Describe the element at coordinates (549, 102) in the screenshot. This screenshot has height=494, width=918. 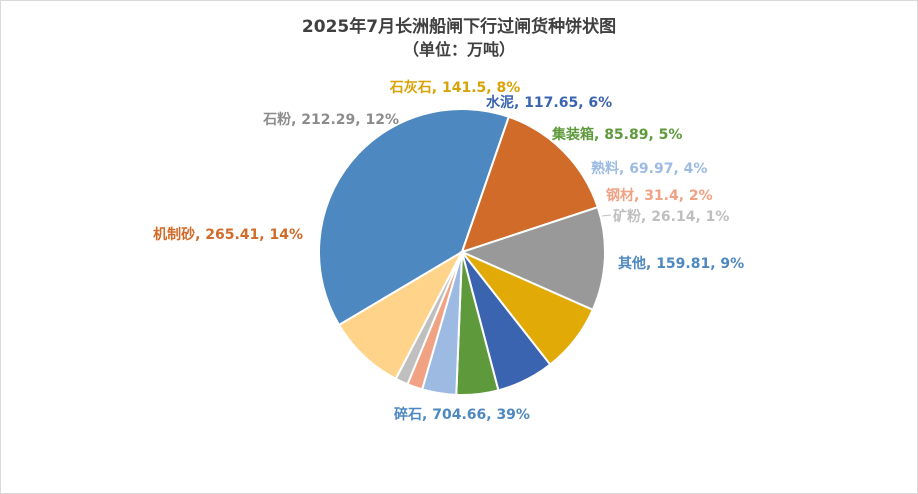
I see `data-label-4: 水泥, 117.65, 6%` at that location.